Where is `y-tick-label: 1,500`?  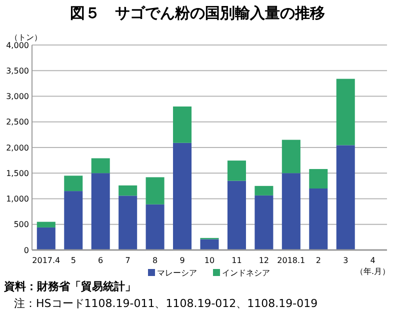
y-tick-label: 1,500 is located at coordinates (17, 173).